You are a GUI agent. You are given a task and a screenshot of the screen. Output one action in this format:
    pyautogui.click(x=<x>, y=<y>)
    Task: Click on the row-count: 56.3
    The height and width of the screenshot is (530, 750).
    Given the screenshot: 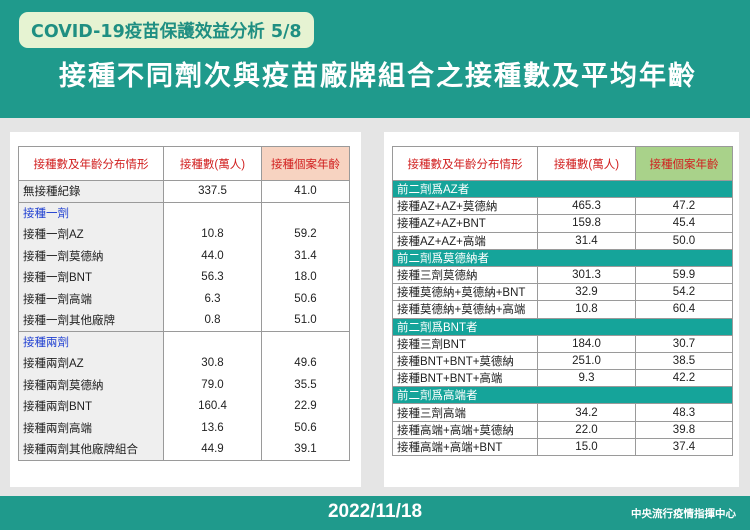 What is the action you would take?
    pyautogui.click(x=212, y=277)
    